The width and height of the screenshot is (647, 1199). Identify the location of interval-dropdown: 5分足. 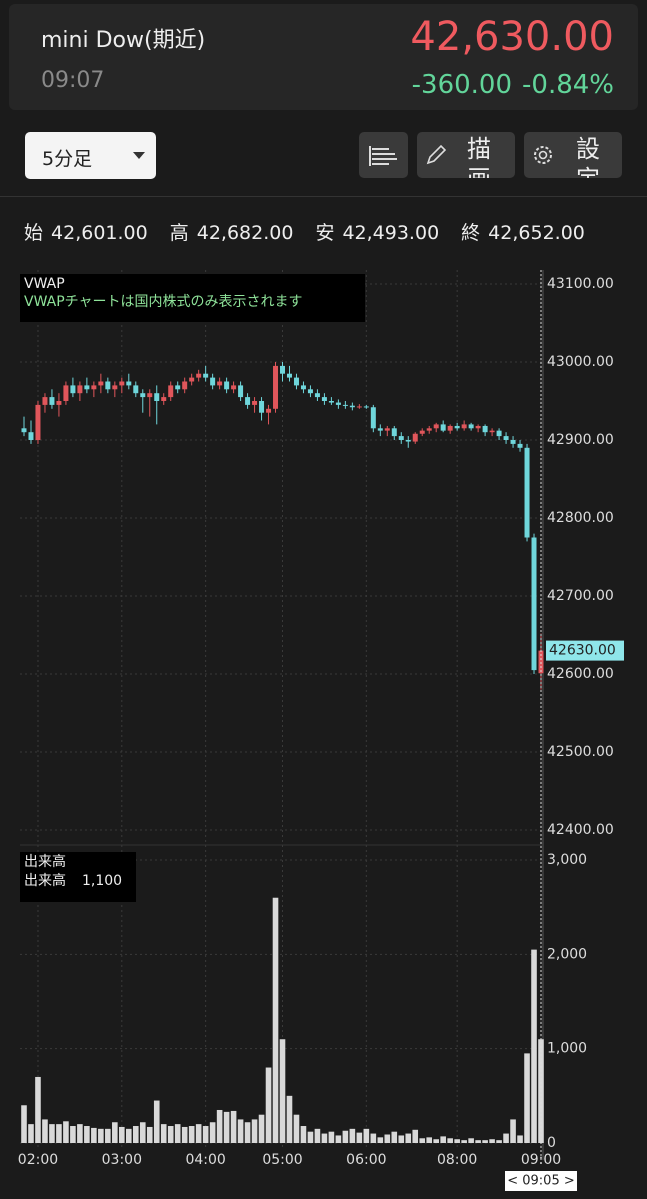
(90, 155).